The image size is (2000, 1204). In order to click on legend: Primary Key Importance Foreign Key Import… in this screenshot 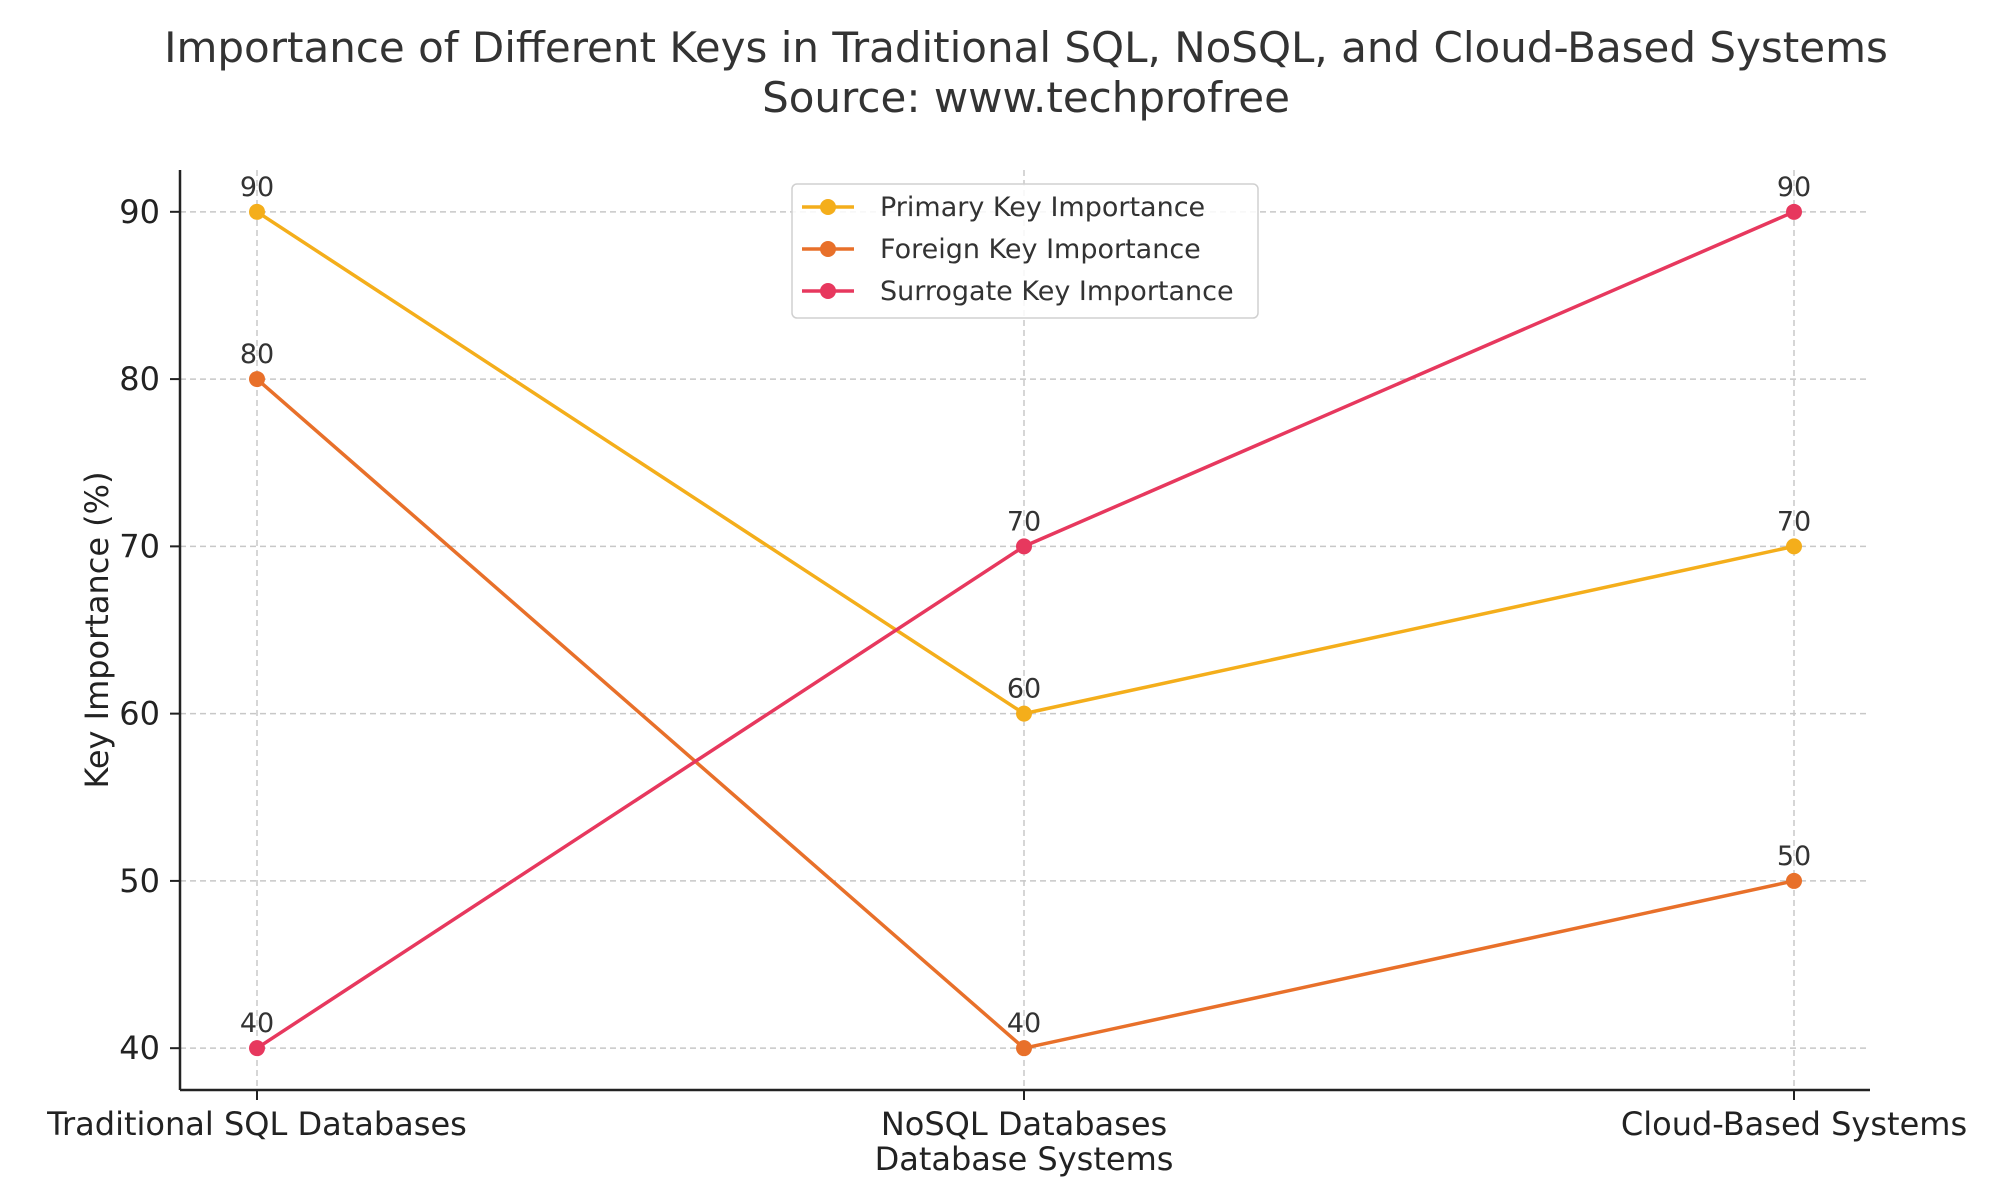, I will do `click(1025, 251)`.